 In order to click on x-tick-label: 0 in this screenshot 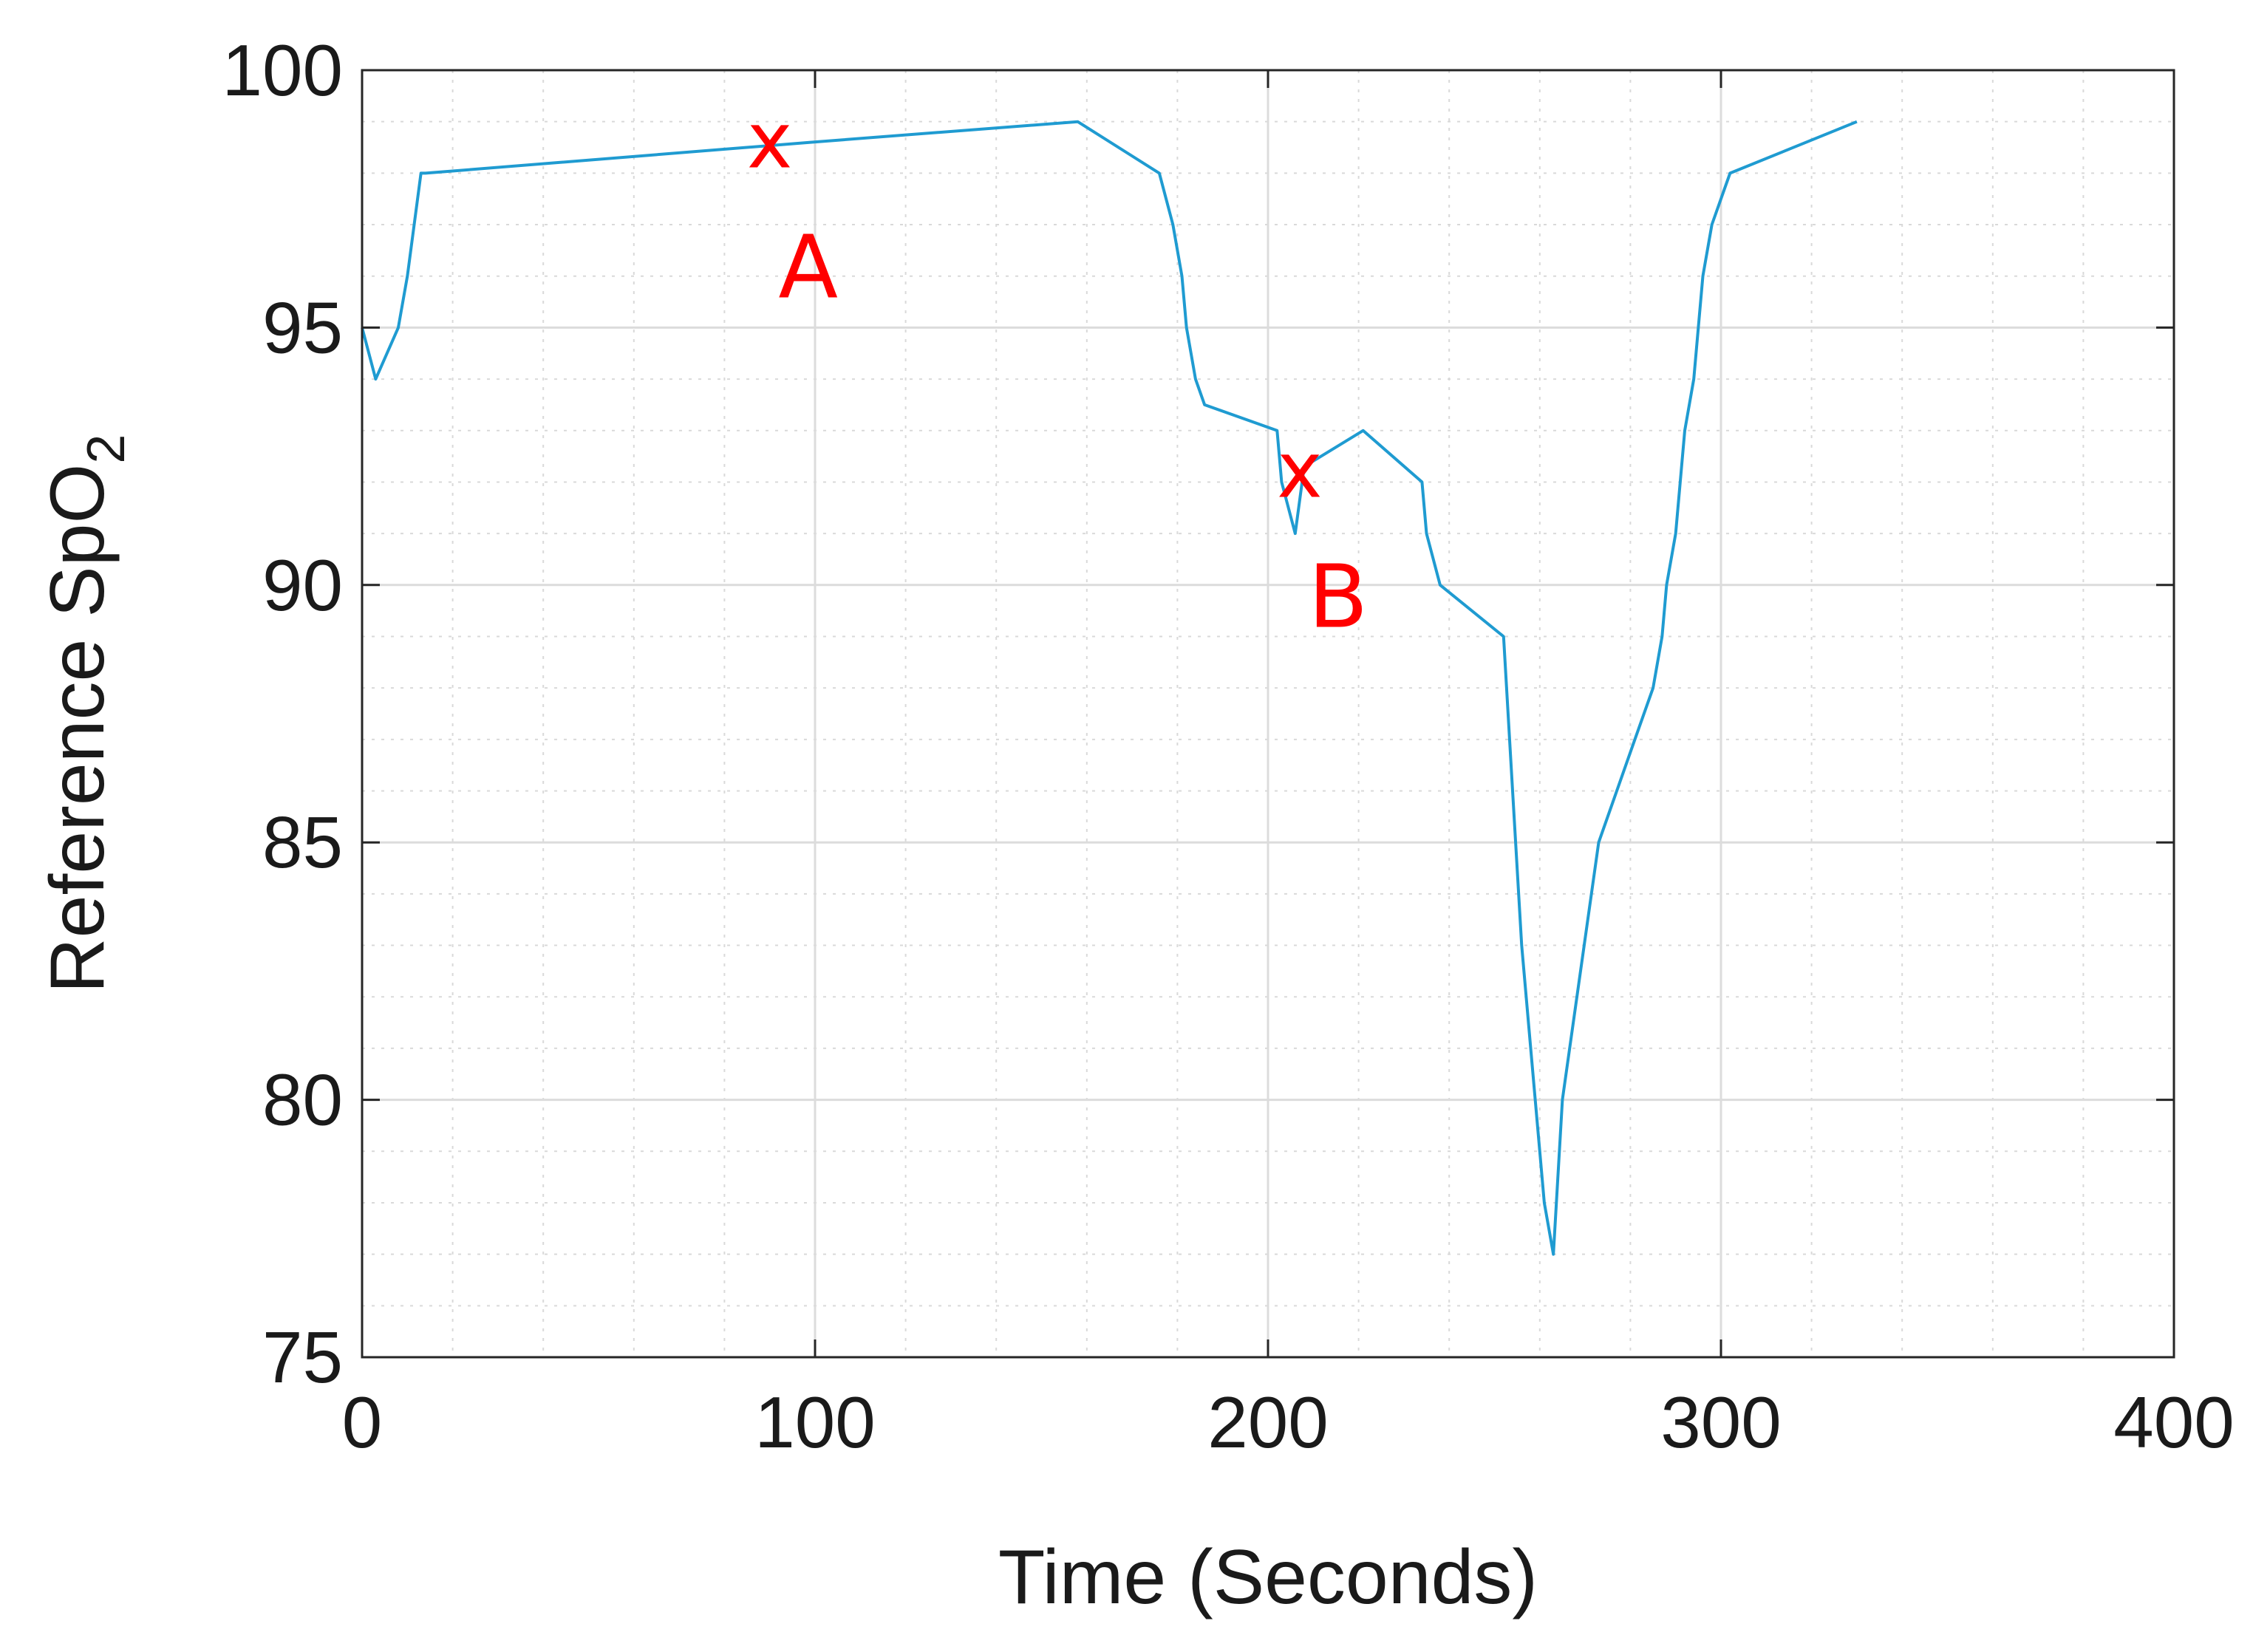, I will do `click(362, 1422)`.